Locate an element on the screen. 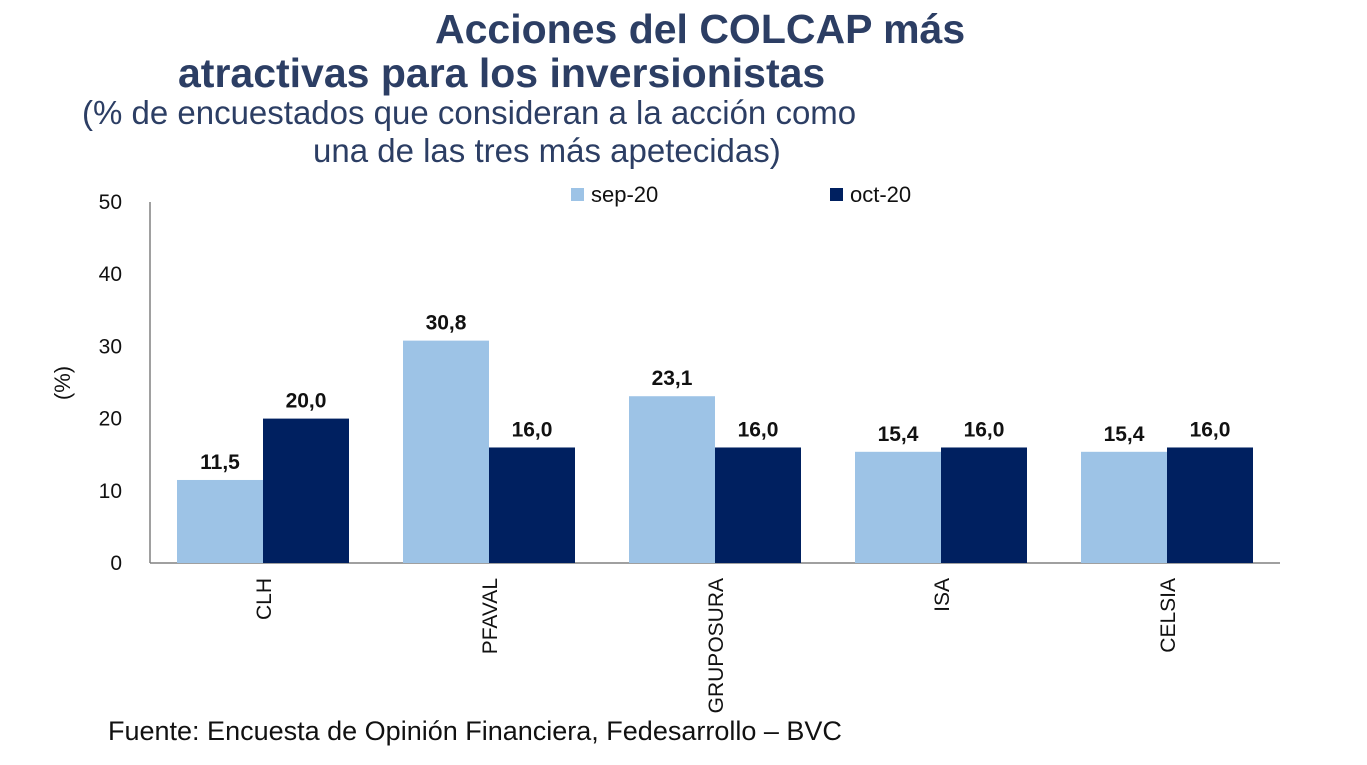 The height and width of the screenshot is (765, 1367). chart-title-line2: atractivas para los inversionistas is located at coordinates (502, 73).